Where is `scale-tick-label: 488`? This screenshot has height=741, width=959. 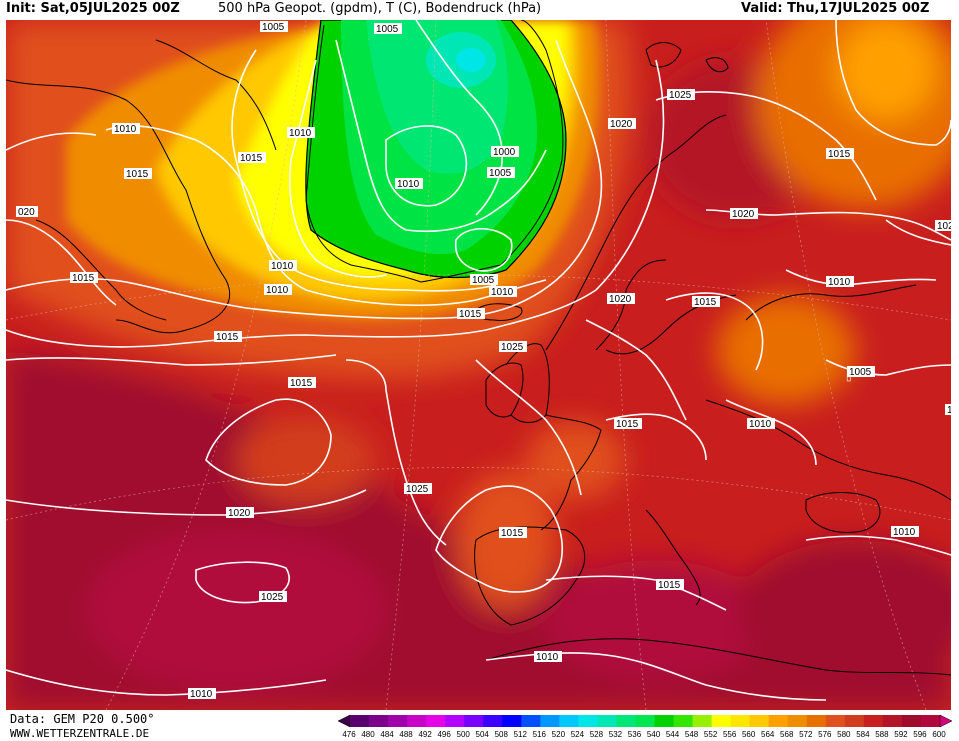 scale-tick-label: 488 is located at coordinates (406, 734).